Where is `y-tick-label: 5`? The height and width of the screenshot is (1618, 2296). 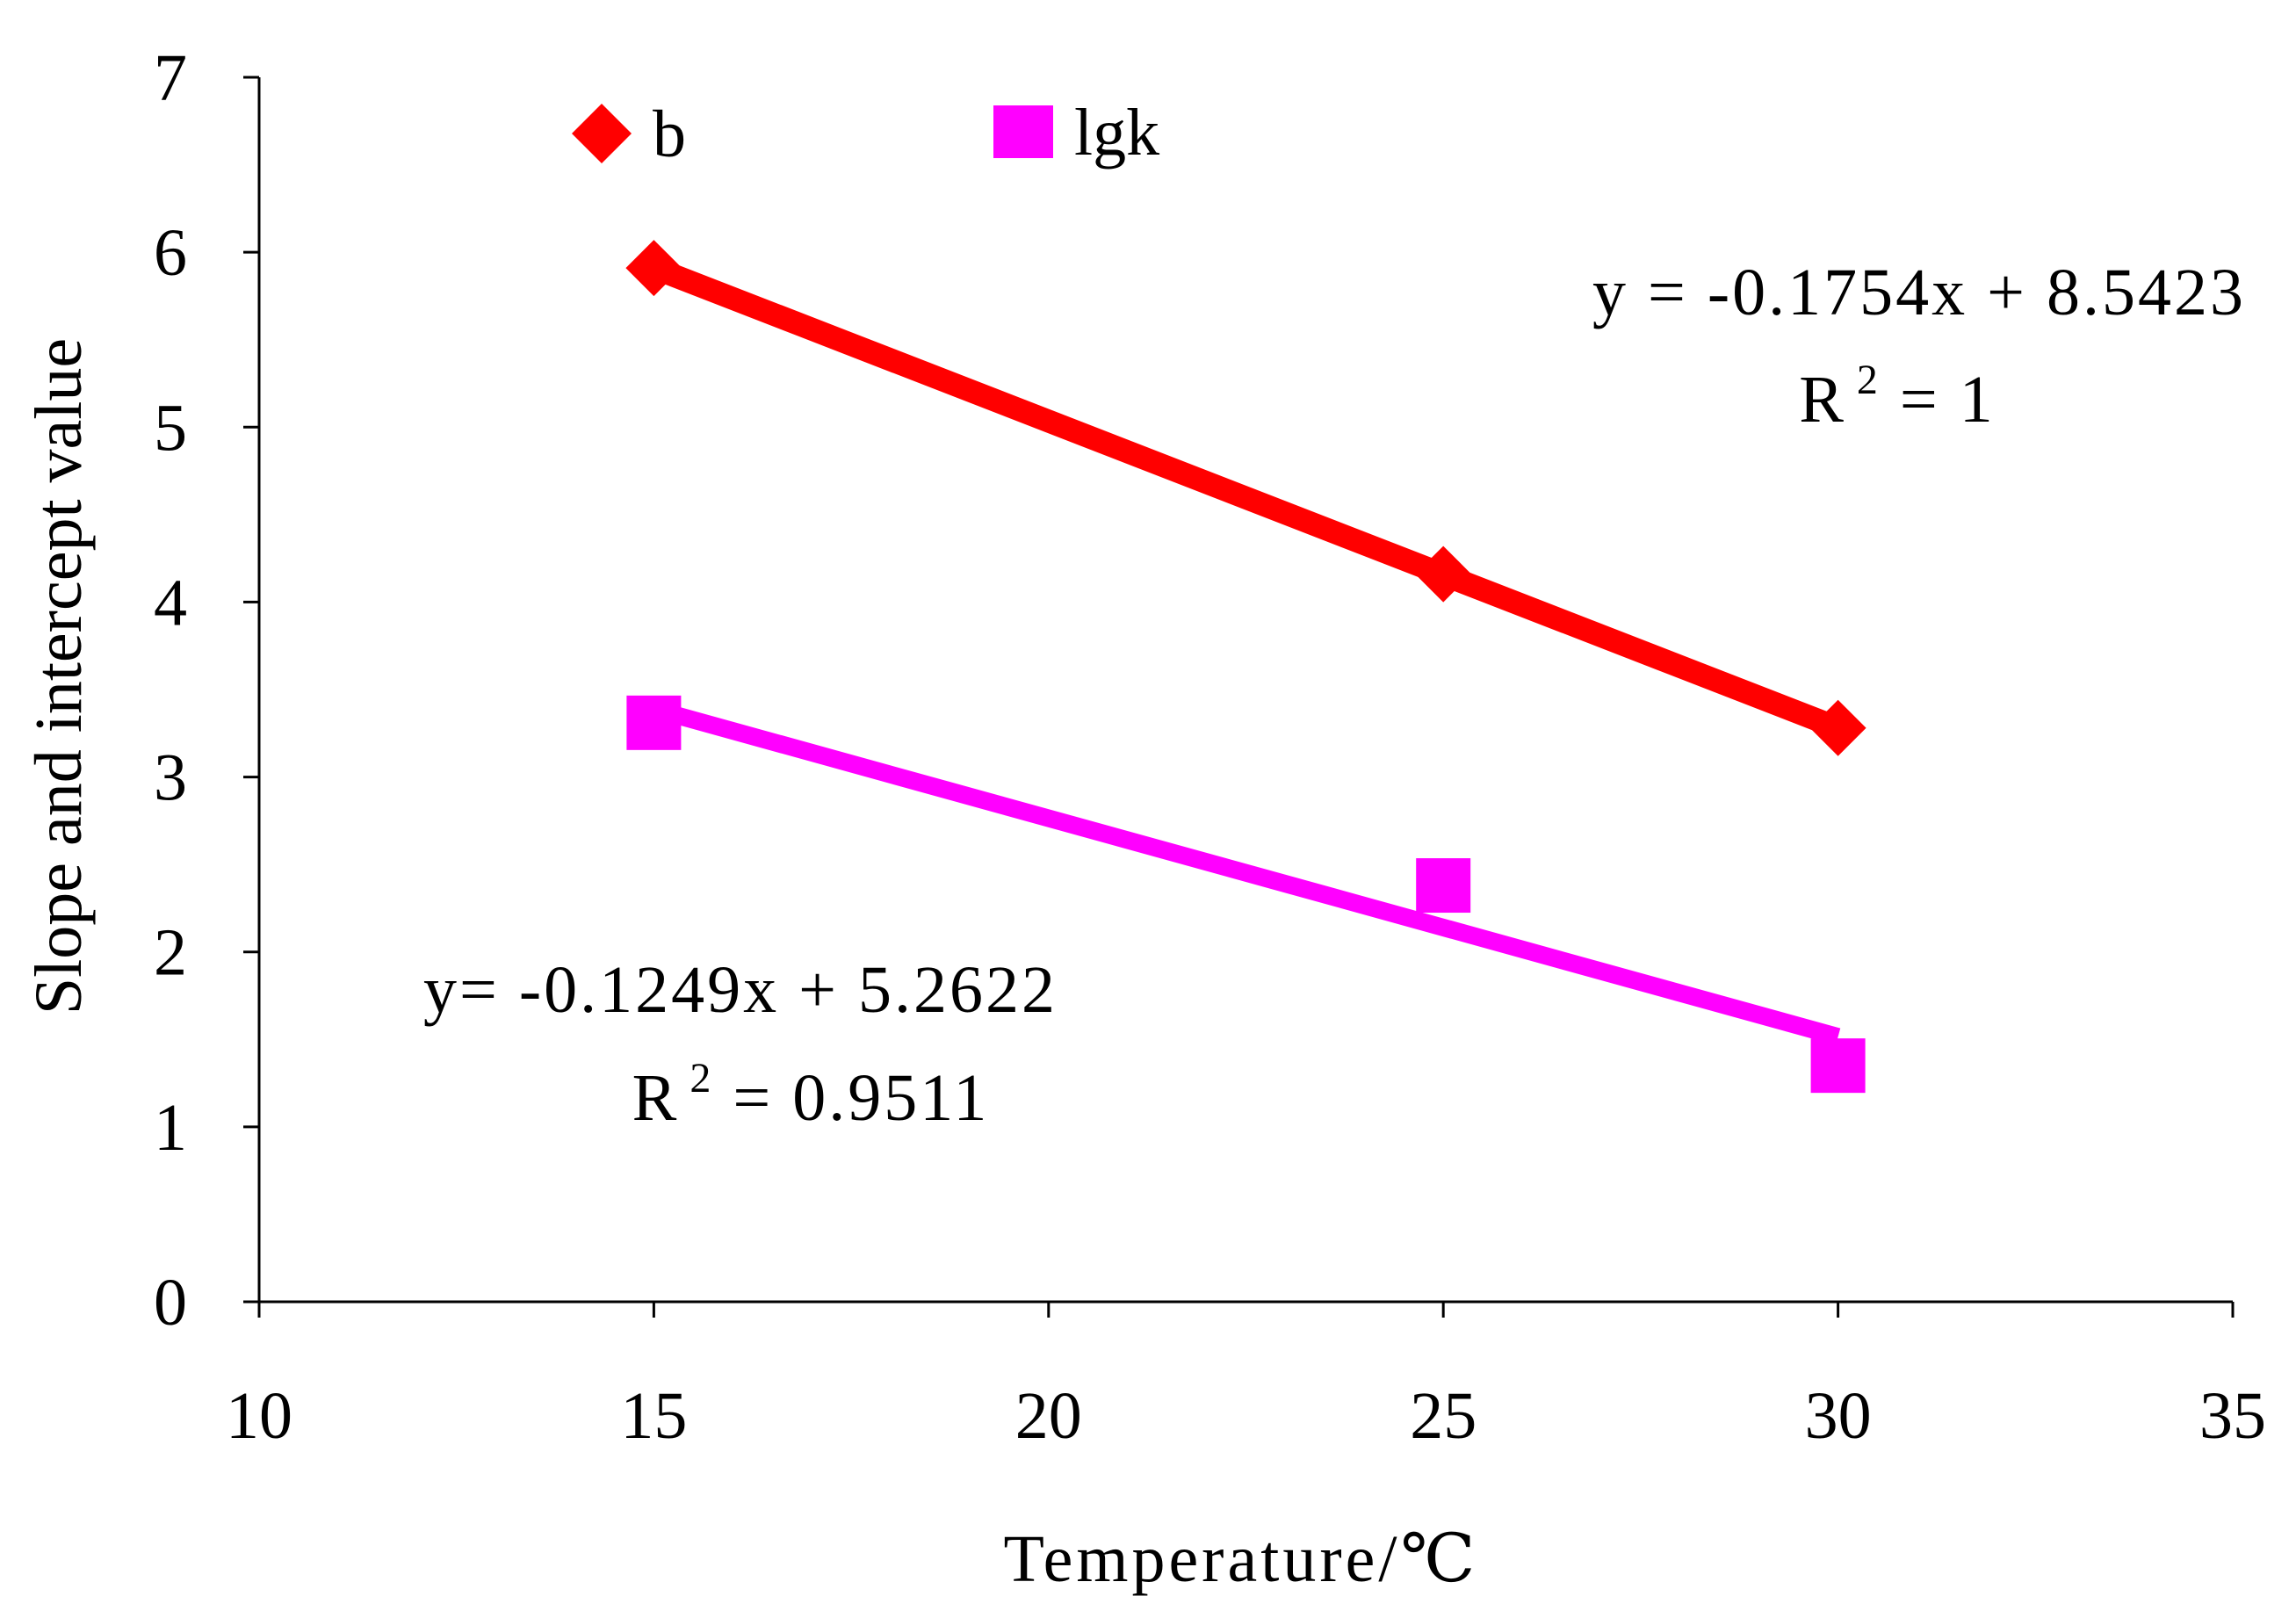 y-tick-label: 5 is located at coordinates (171, 428).